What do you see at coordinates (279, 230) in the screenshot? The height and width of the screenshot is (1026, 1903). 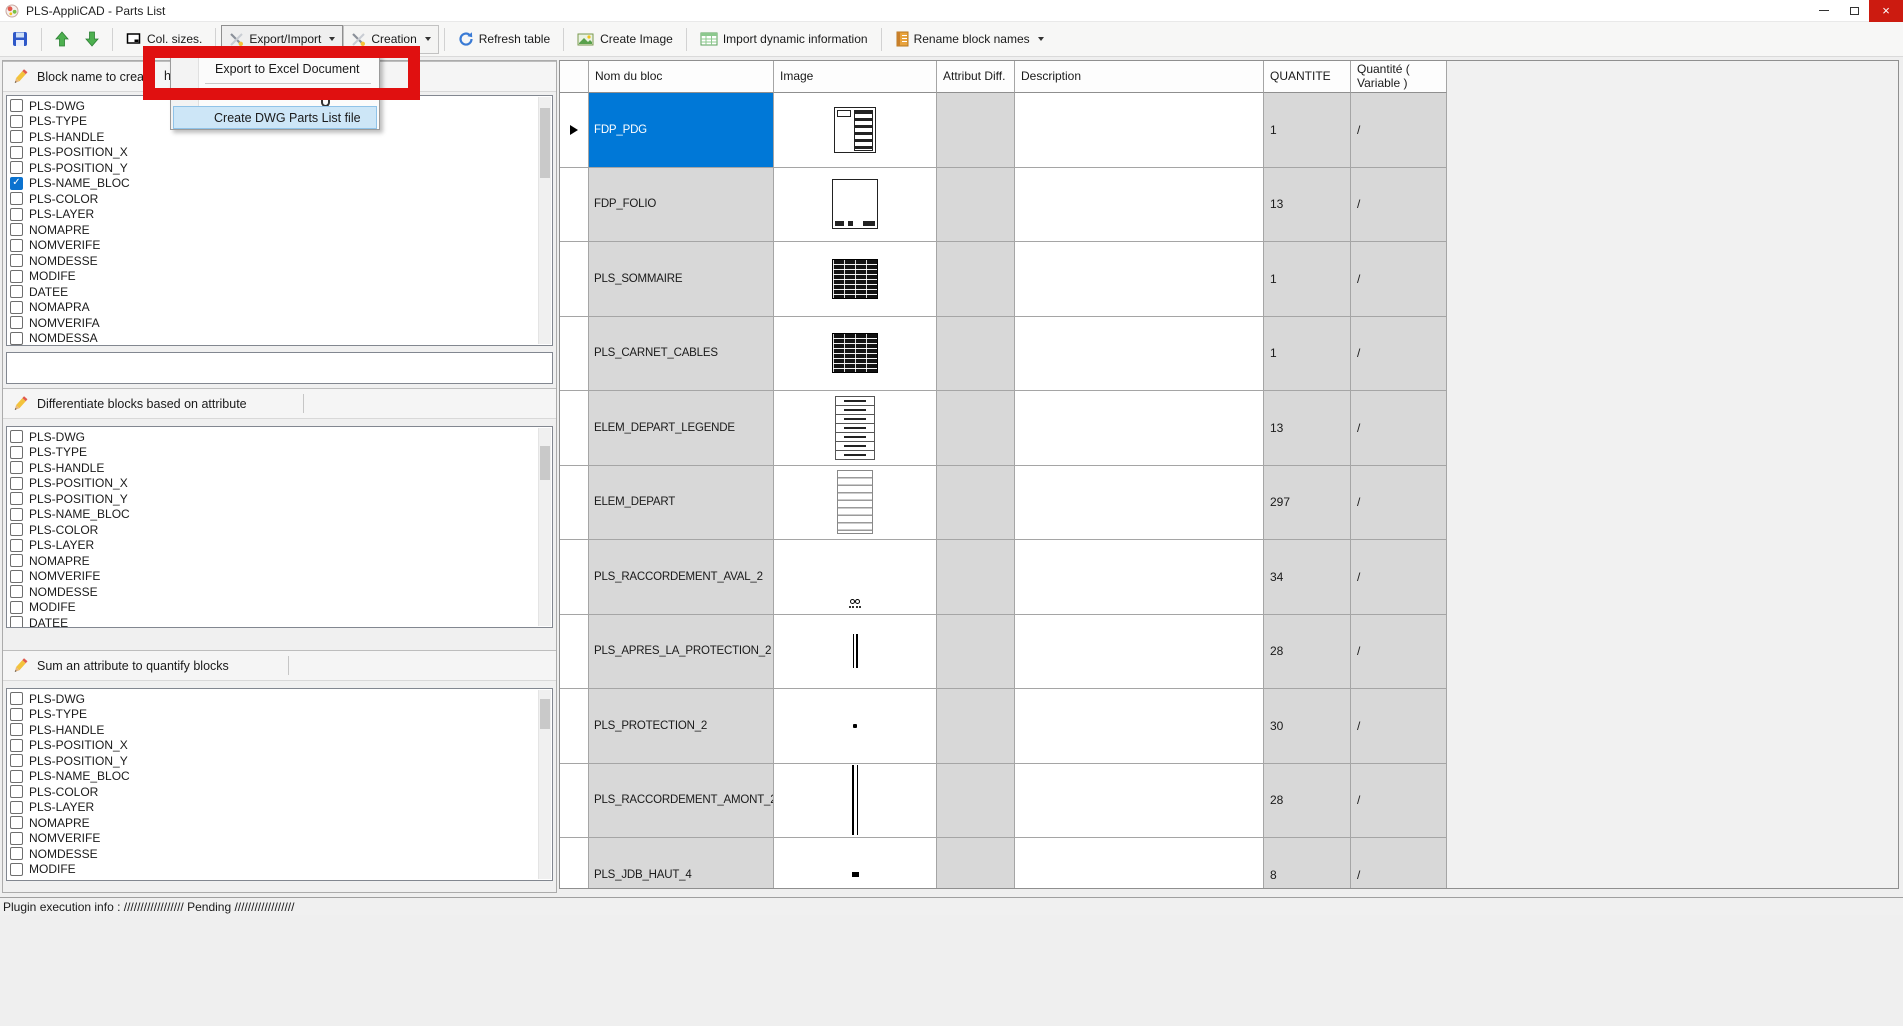 I see `attribute-row: NOMAPRE` at bounding box center [279, 230].